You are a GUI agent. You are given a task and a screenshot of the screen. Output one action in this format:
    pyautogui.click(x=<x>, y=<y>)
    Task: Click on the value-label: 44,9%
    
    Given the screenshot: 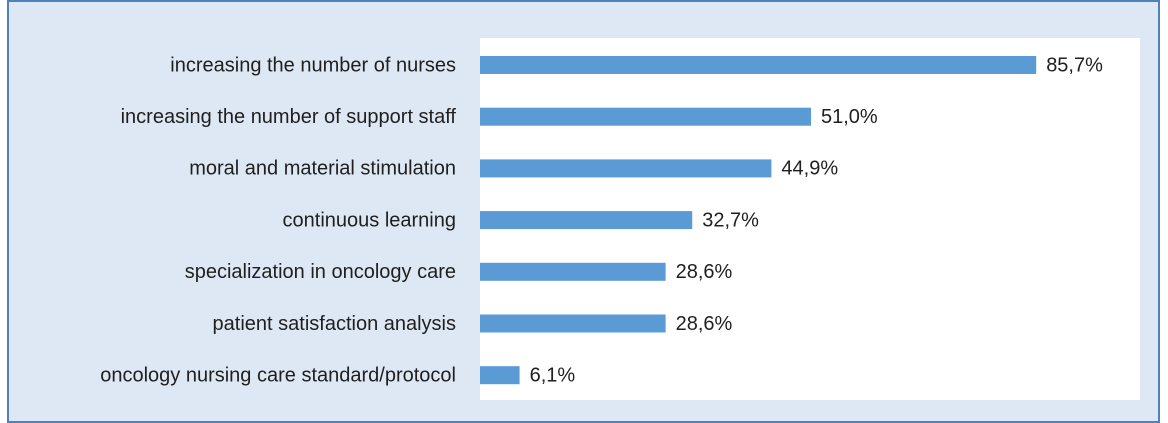 What is the action you would take?
    pyautogui.click(x=809, y=169)
    